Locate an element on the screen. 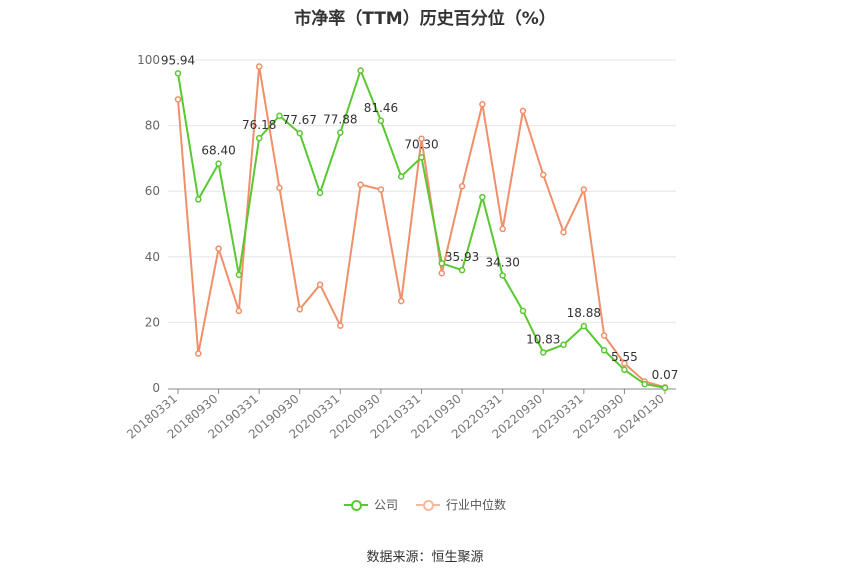  y-tick-label: 60 is located at coordinates (152, 191).